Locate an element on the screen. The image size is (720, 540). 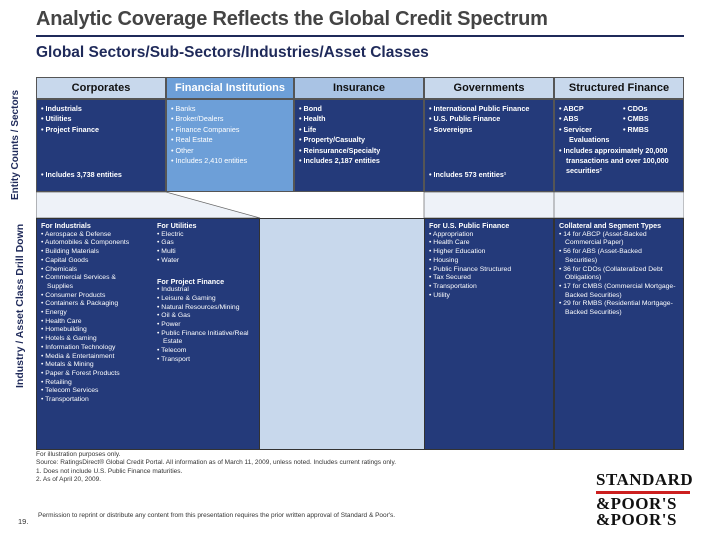
drill-list-item: • Media & Entertainment is located at coordinates (78, 356).